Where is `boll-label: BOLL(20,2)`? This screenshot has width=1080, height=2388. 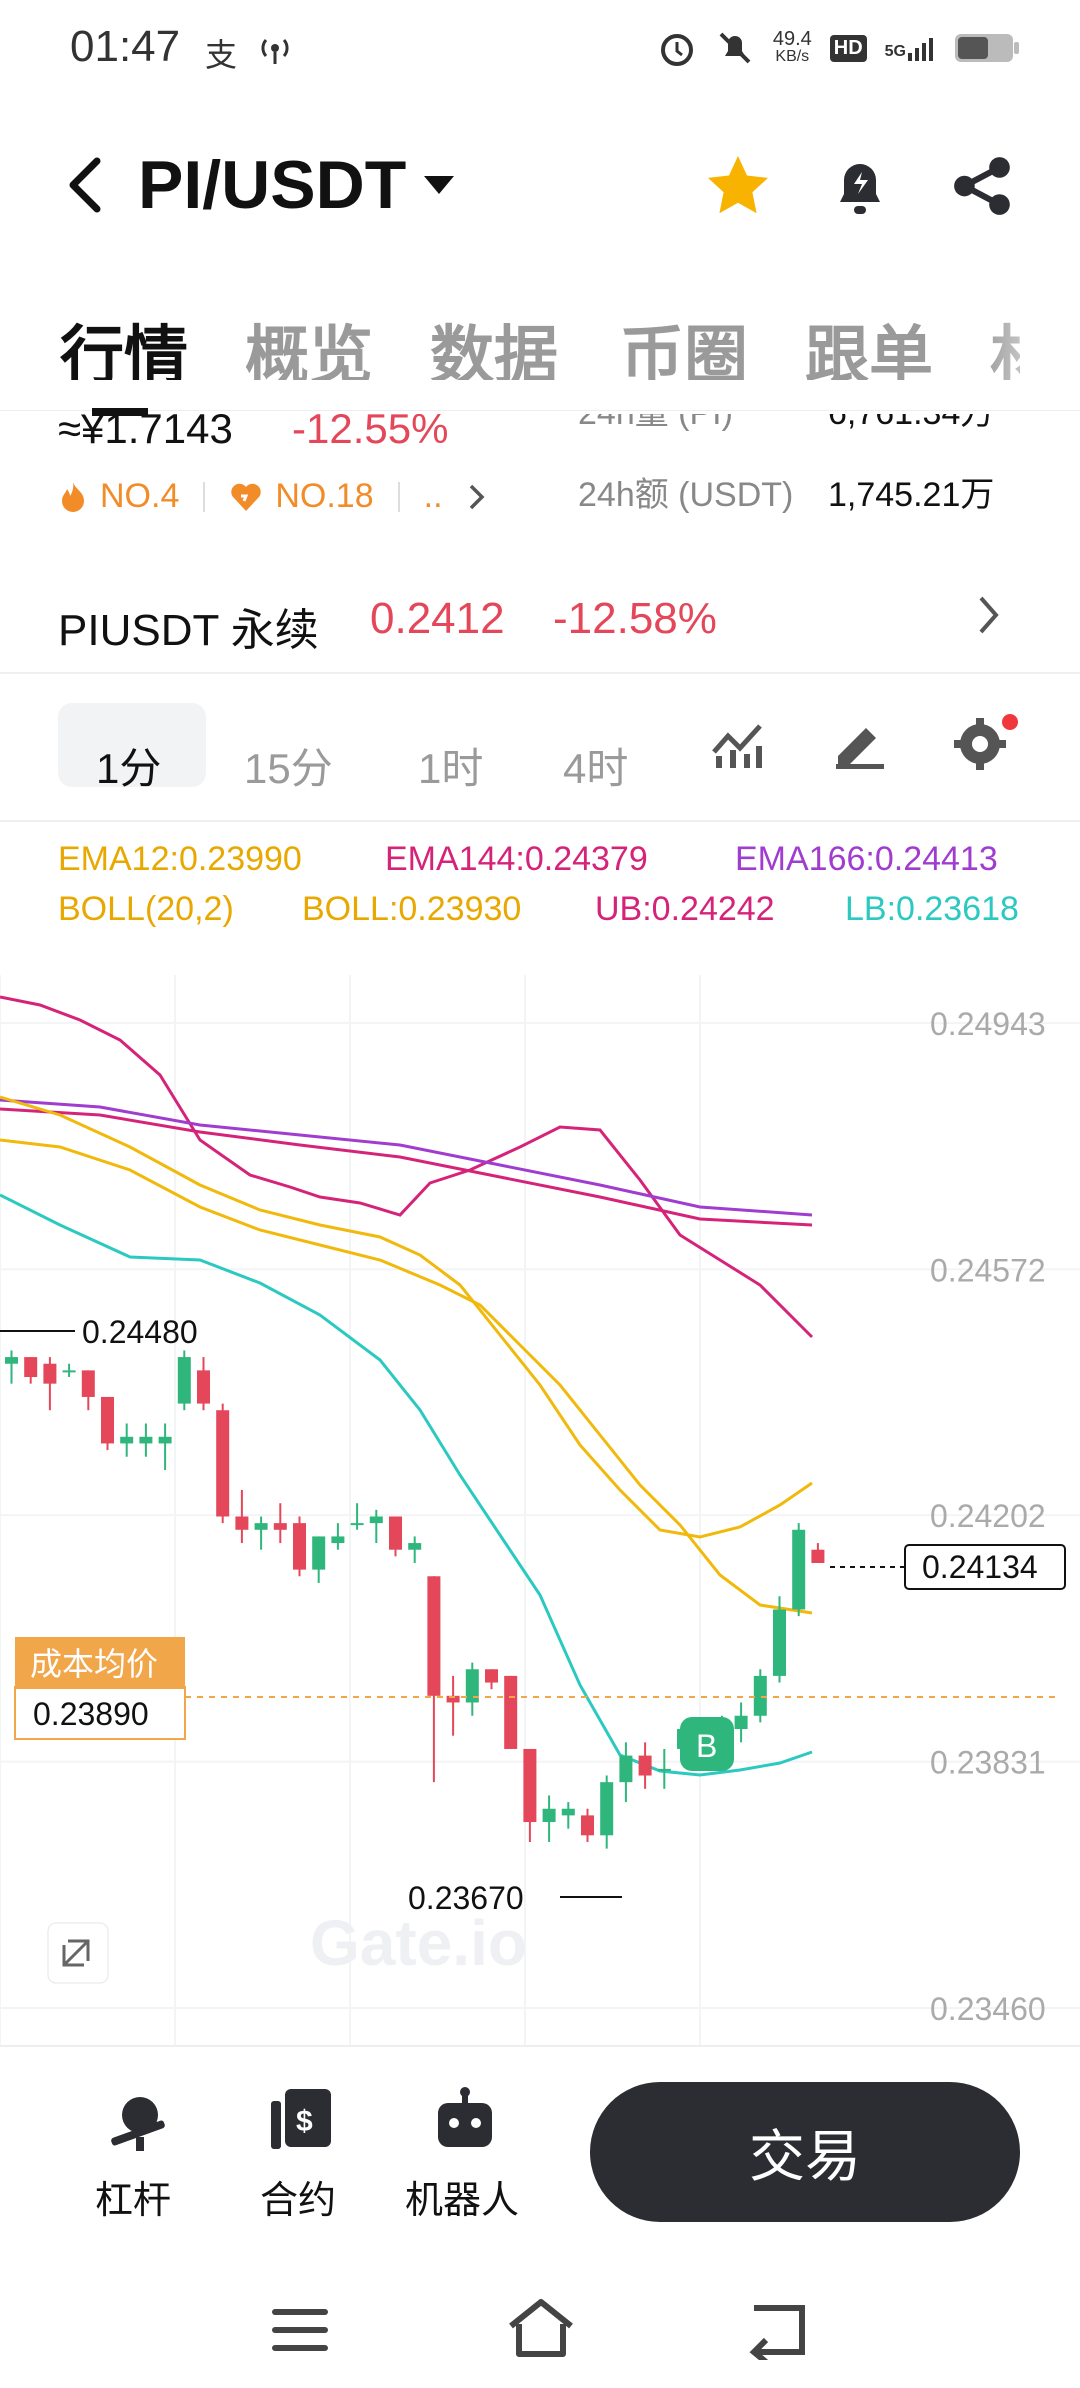
boll-label: BOLL(20,2) is located at coordinates (146, 909).